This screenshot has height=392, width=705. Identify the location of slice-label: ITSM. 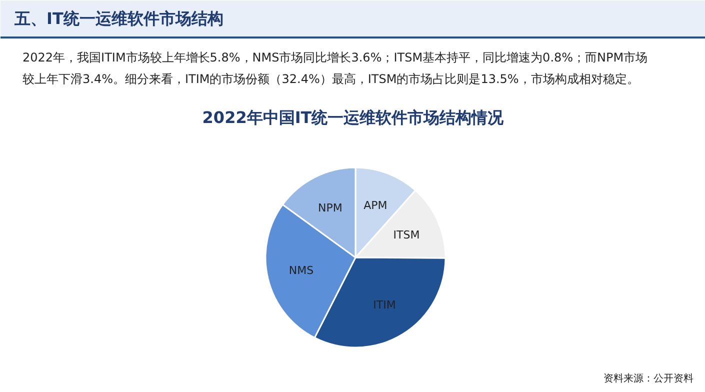
(406, 235).